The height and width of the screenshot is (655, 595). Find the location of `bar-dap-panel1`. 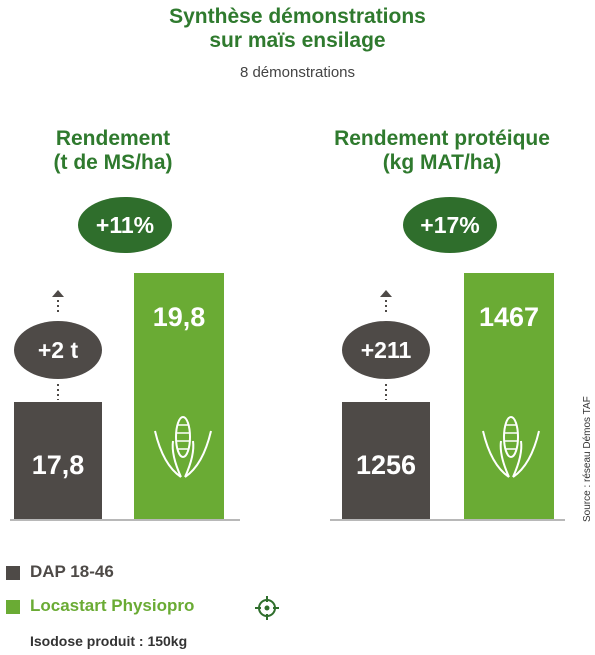

bar-dap-panel1 is located at coordinates (58, 461).